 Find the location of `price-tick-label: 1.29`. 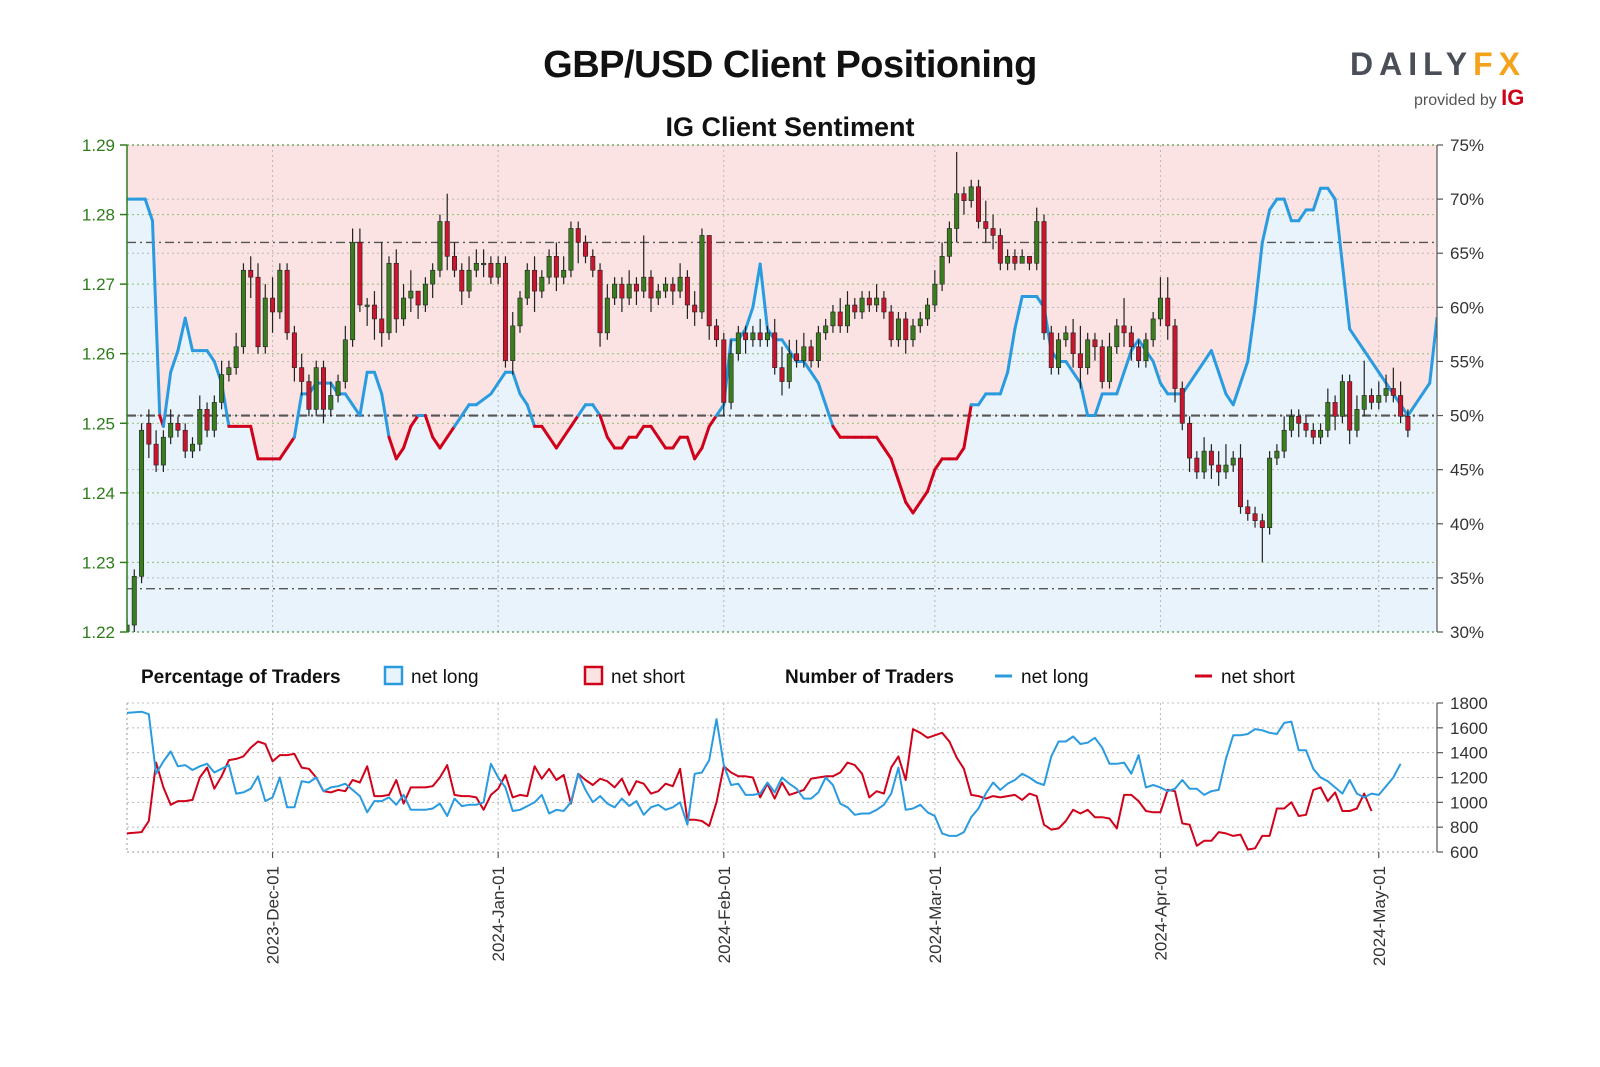

price-tick-label: 1.29 is located at coordinates (98, 145).